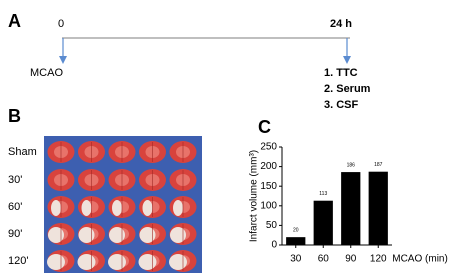 This screenshot has height=274, width=465. I want to click on panel-letter: B, so click(14, 116).